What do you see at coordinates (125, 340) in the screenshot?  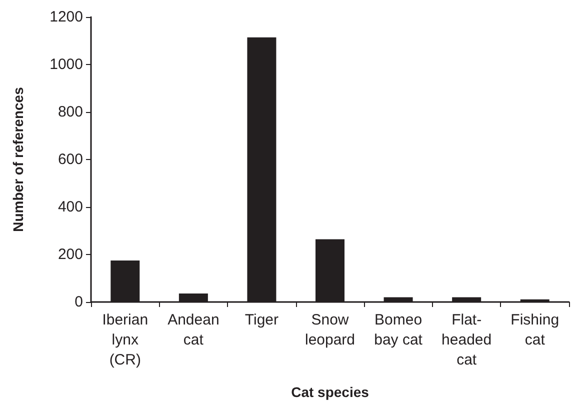 I see `x-tick-label: Iberian lynx (CR)` at bounding box center [125, 340].